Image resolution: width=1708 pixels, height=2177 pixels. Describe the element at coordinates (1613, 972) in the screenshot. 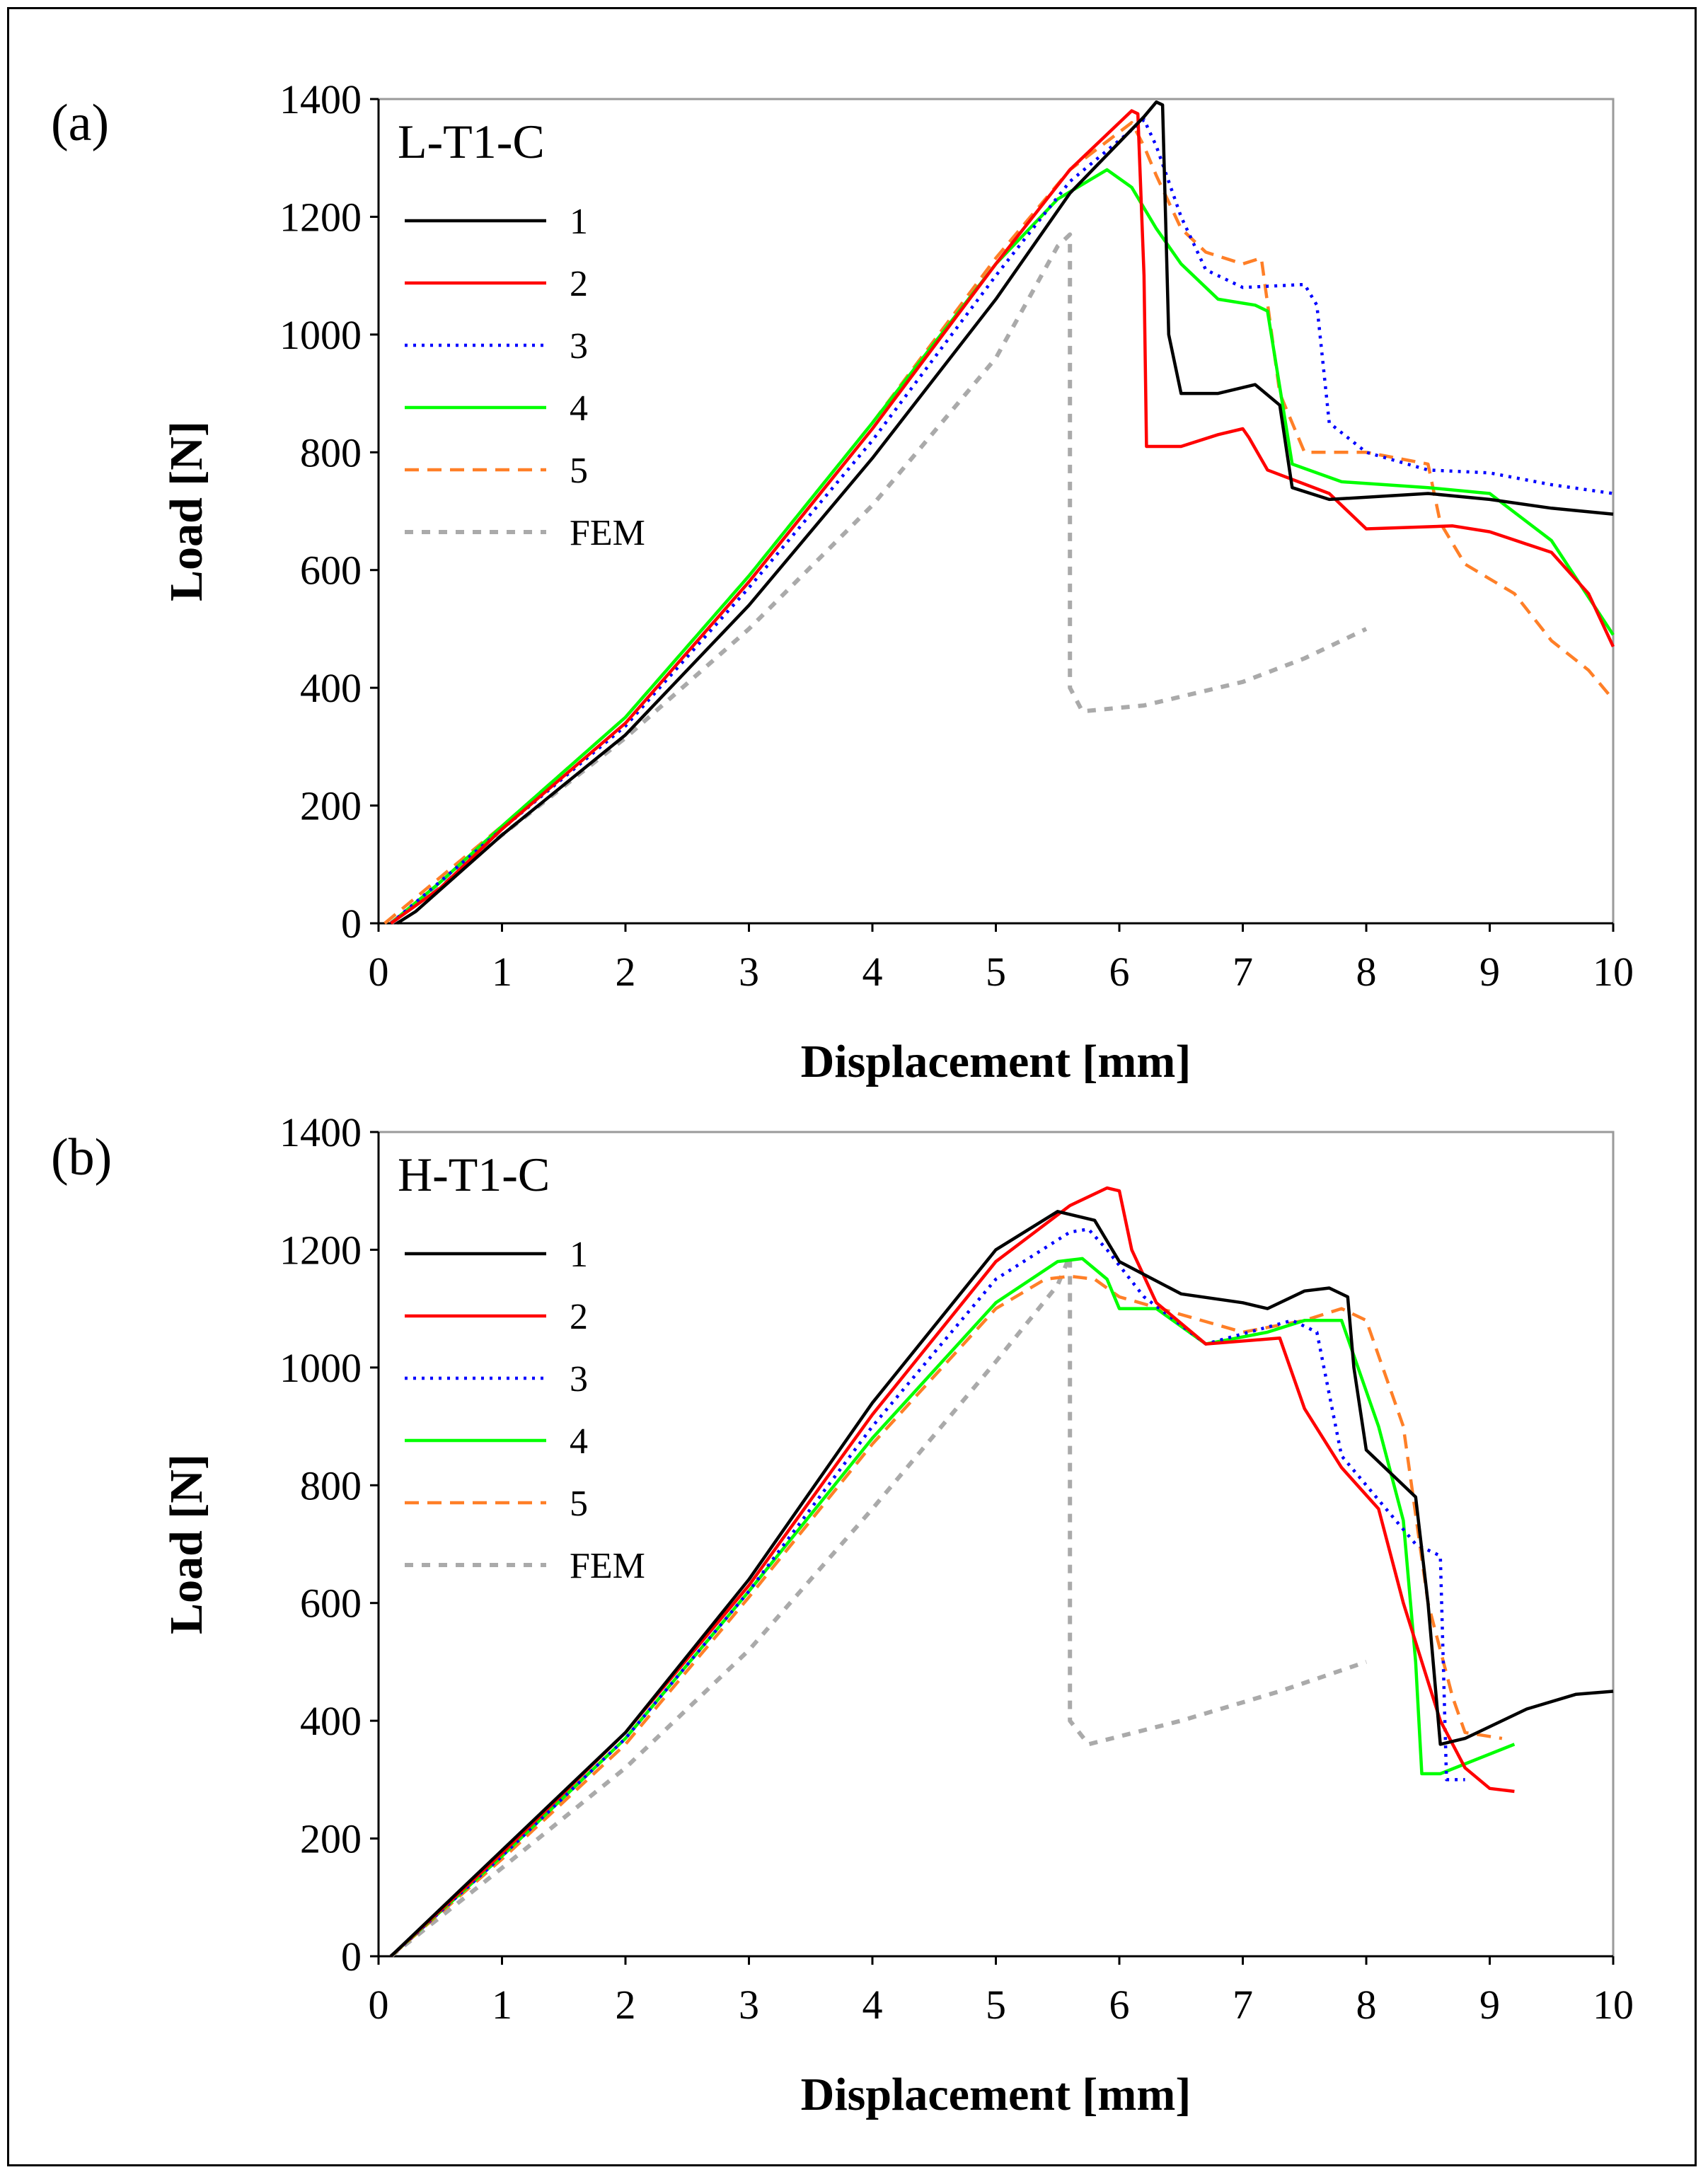

I see `chart-0-x-tick-label: 10` at that location.